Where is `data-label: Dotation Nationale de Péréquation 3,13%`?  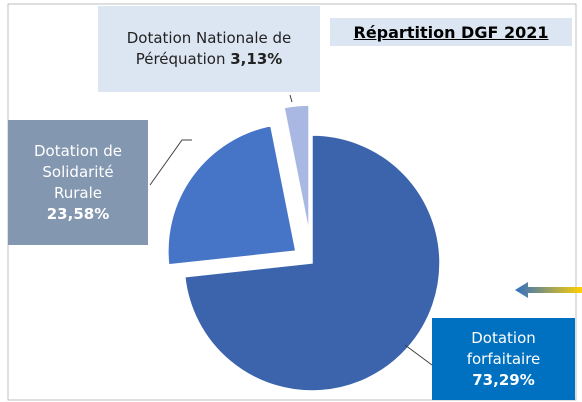
data-label: Dotation Nationale de Péréquation 3,13% is located at coordinates (209, 49).